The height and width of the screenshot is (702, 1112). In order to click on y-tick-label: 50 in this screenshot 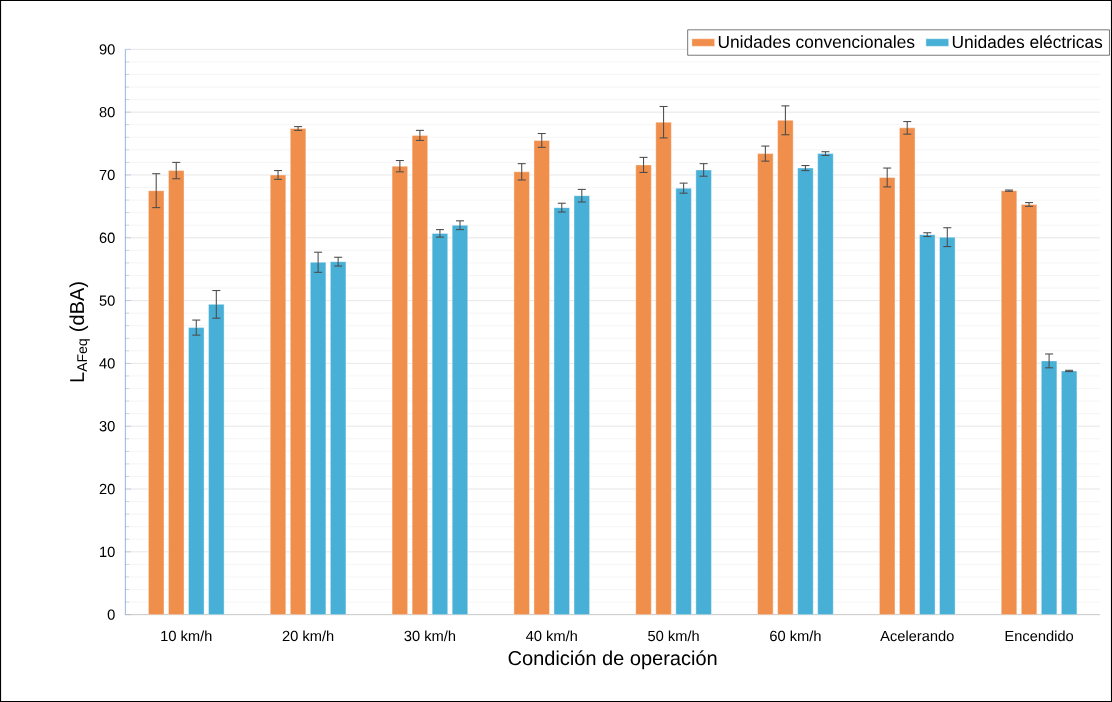, I will do `click(107, 300)`.